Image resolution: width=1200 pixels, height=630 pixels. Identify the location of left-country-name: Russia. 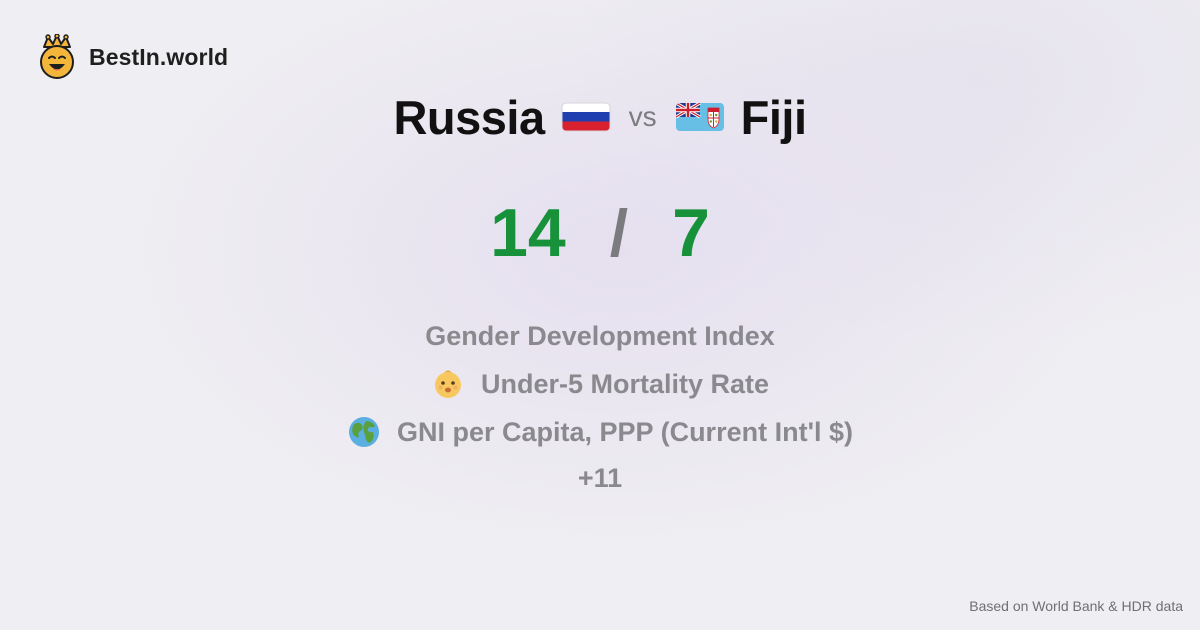
(469, 117).